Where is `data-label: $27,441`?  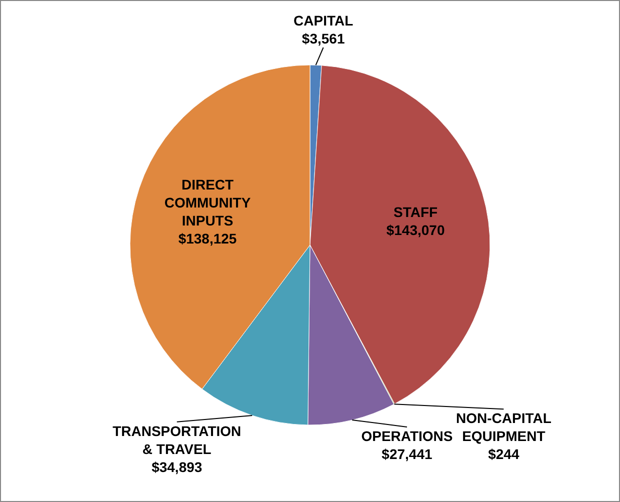 data-label: $27,441 is located at coordinates (407, 454).